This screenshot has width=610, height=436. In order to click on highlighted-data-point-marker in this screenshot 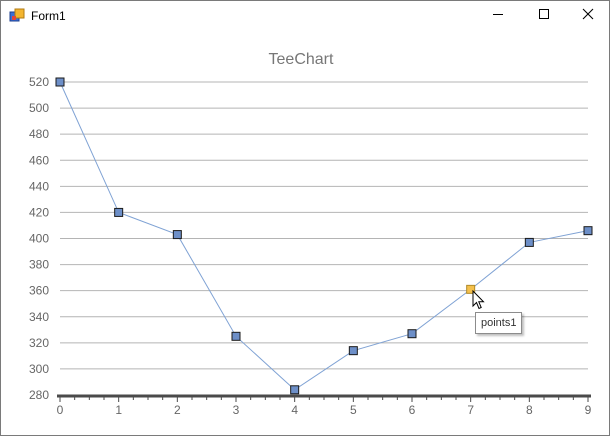, I will do `click(471, 289)`.